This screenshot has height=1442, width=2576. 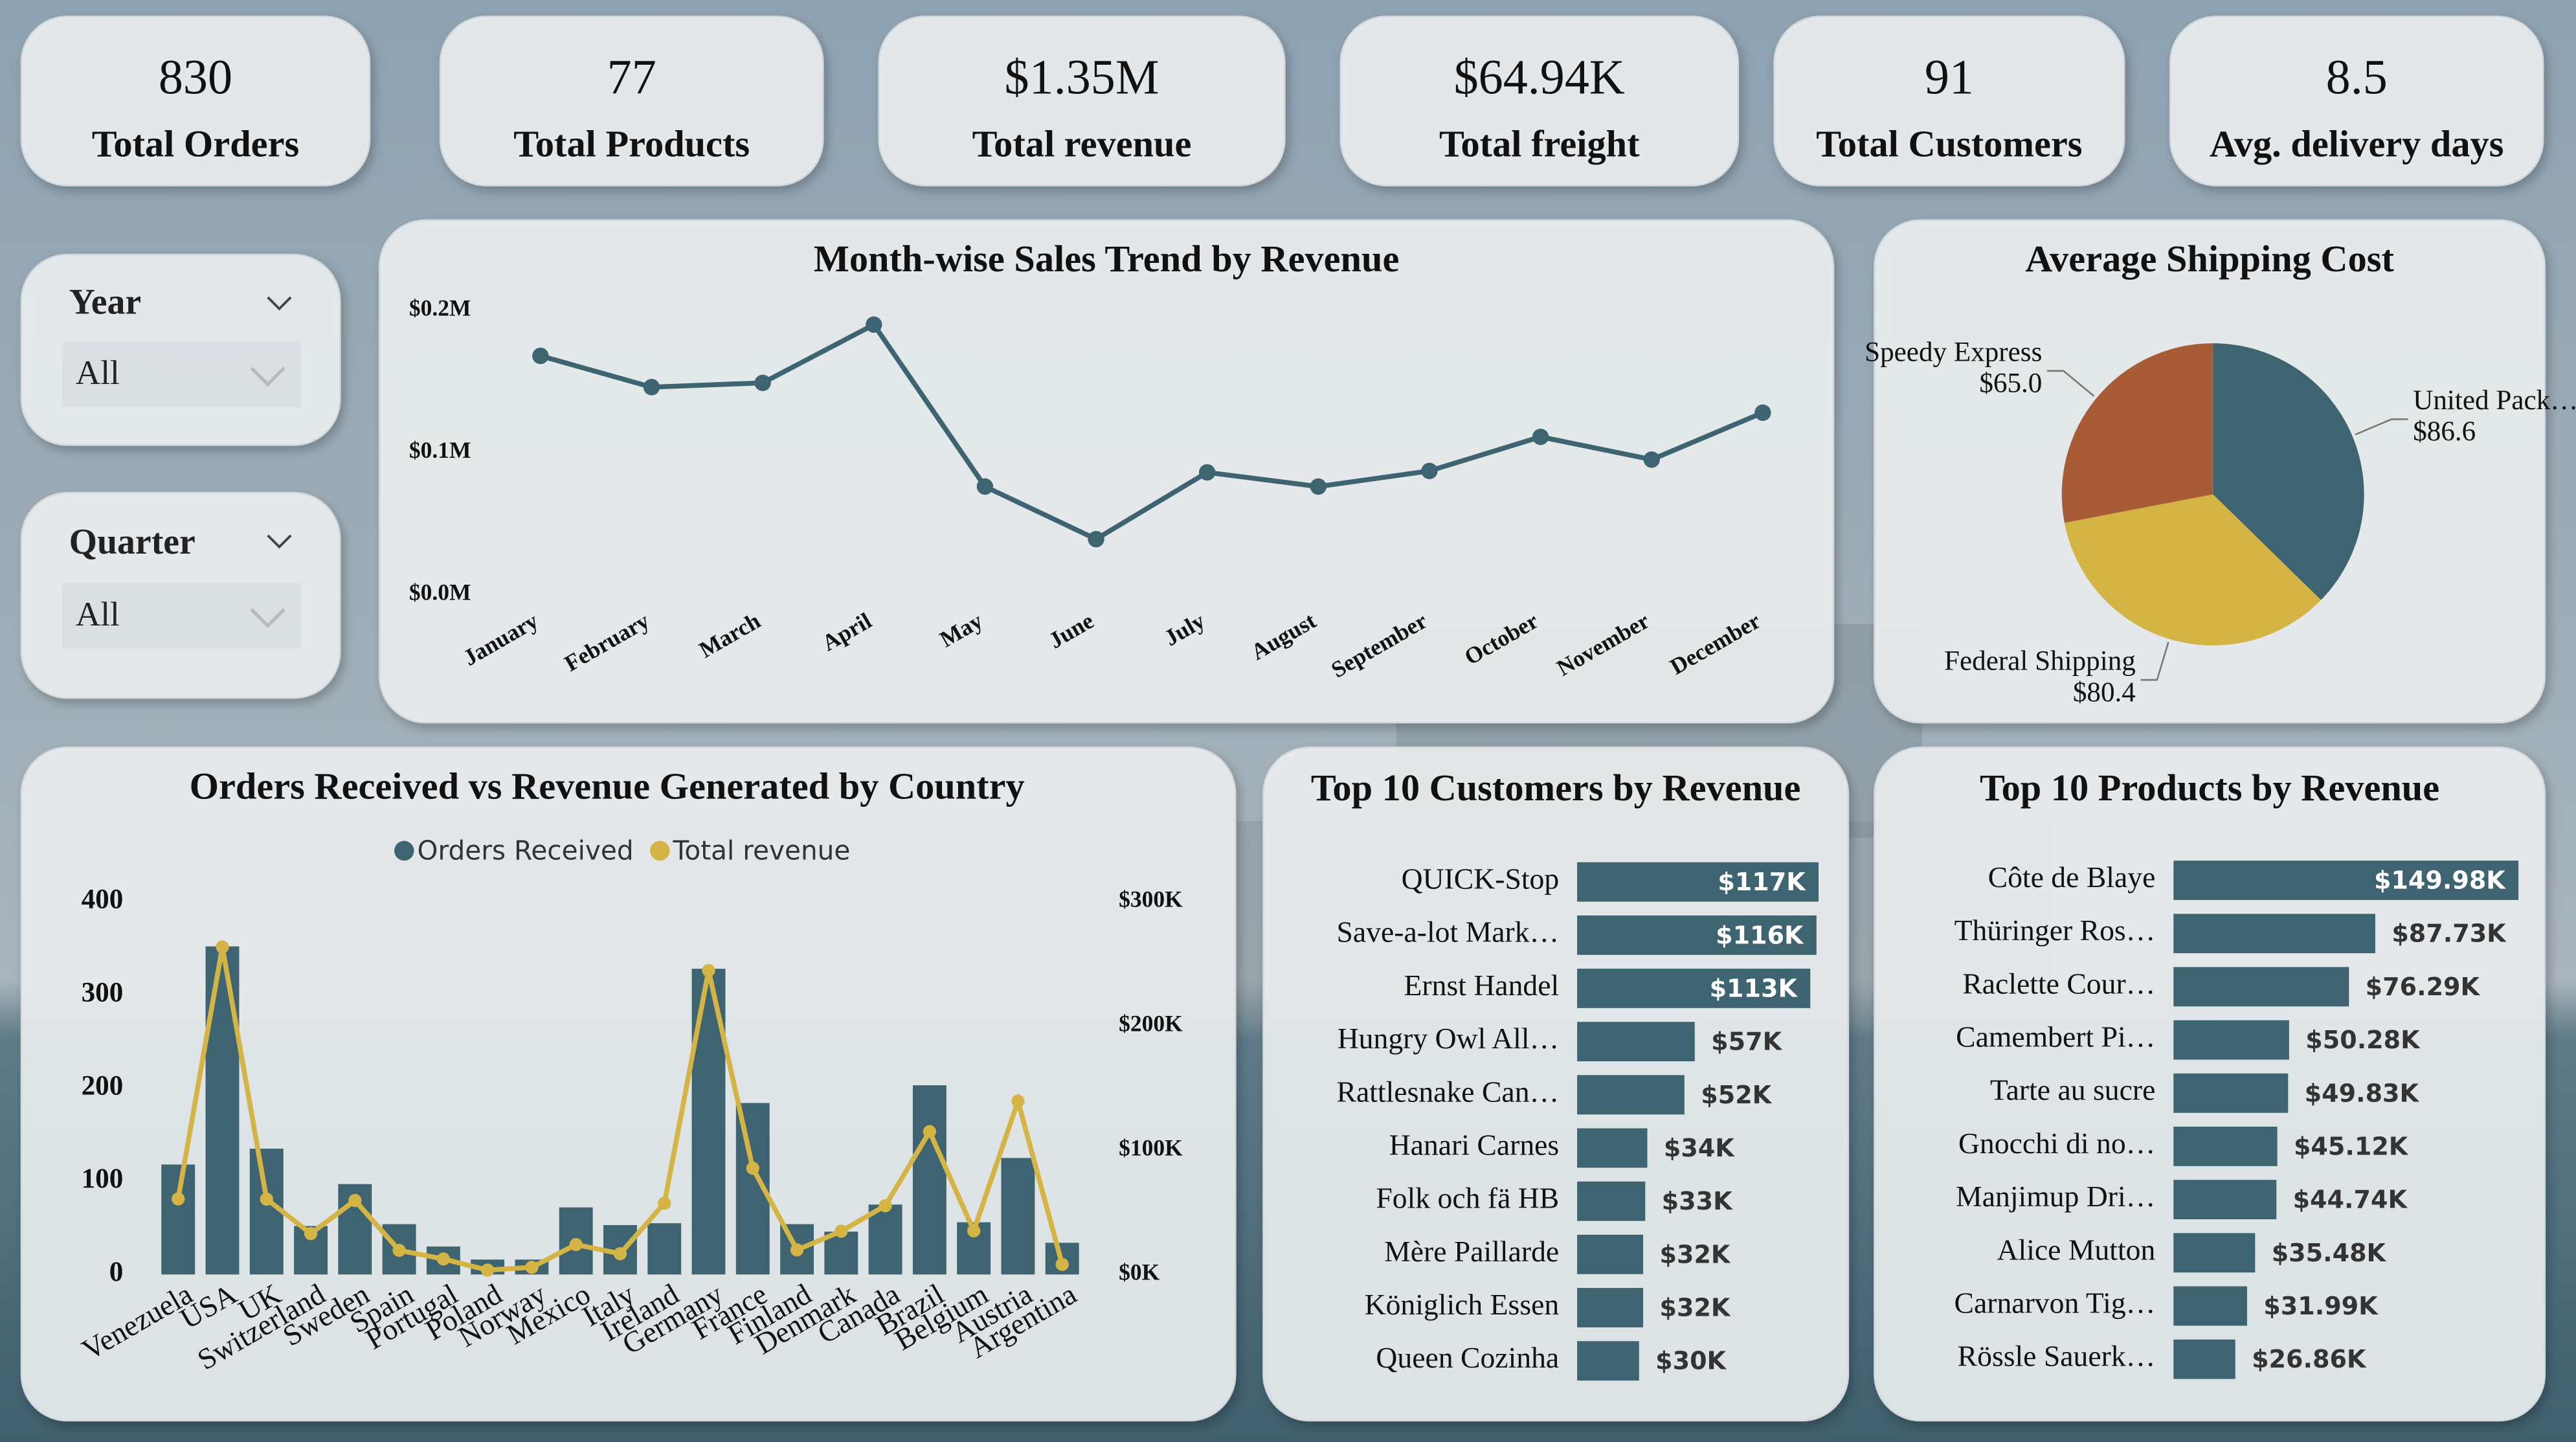 What do you see at coordinates (1082, 77) in the screenshot?
I see `kpi-value: $1.35M` at bounding box center [1082, 77].